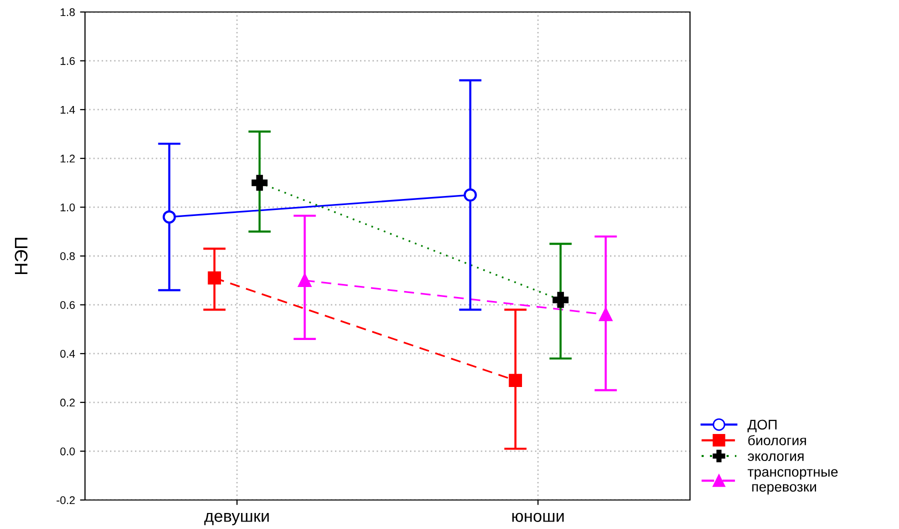  I want to click on y-tick-label: 1.6, so click(67, 61).